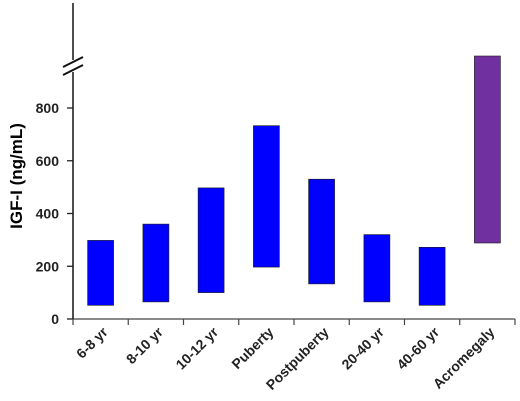 The image size is (520, 401). I want to click on x-tick-label: 8-10 yr, so click(145, 345).